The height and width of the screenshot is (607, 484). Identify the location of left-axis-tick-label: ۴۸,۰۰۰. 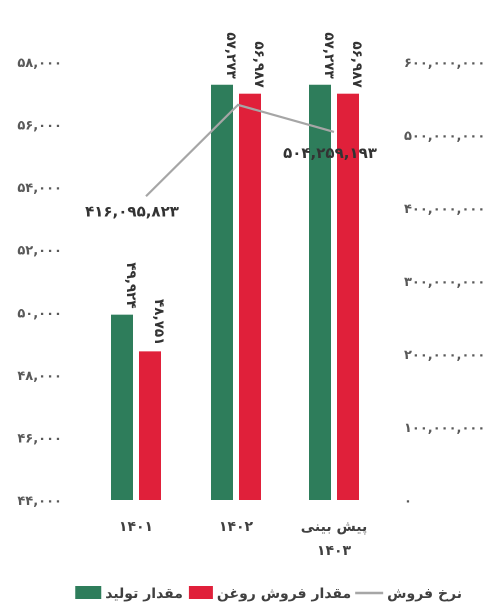
(39, 376).